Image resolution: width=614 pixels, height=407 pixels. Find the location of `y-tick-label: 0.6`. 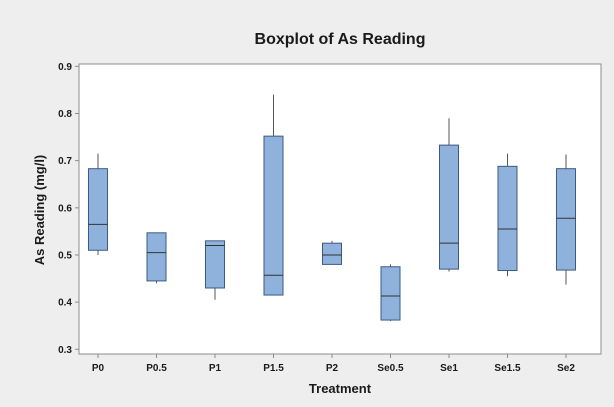

y-tick-label: 0.6 is located at coordinates (65, 208).